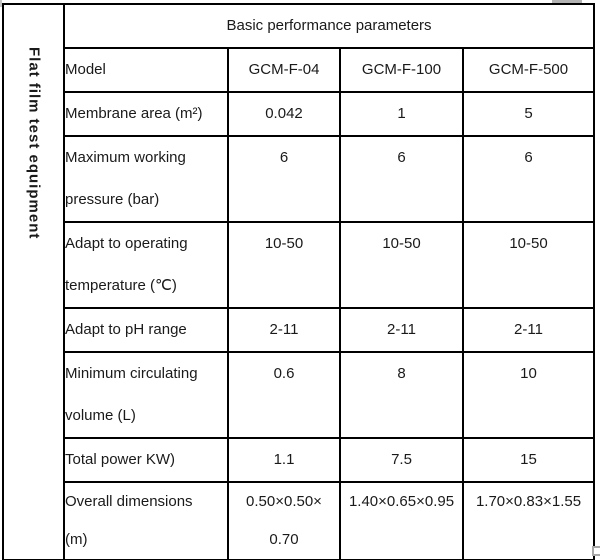 The image size is (600, 560). What do you see at coordinates (1, 3) in the screenshot?
I see `corner-tick-artifact` at bounding box center [1, 3].